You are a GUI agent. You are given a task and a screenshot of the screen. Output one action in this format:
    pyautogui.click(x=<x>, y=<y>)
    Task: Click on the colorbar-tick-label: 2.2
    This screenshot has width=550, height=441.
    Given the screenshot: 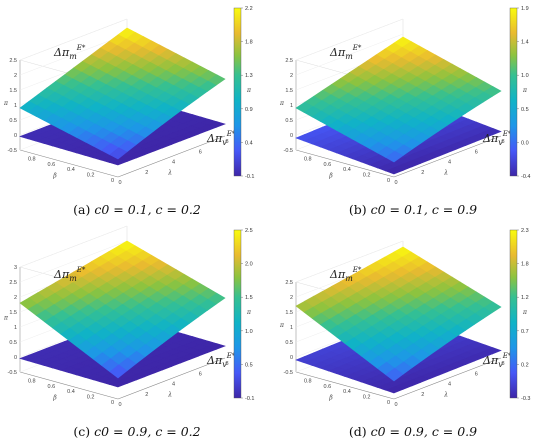 What is the action you would take?
    pyautogui.click(x=249, y=9)
    